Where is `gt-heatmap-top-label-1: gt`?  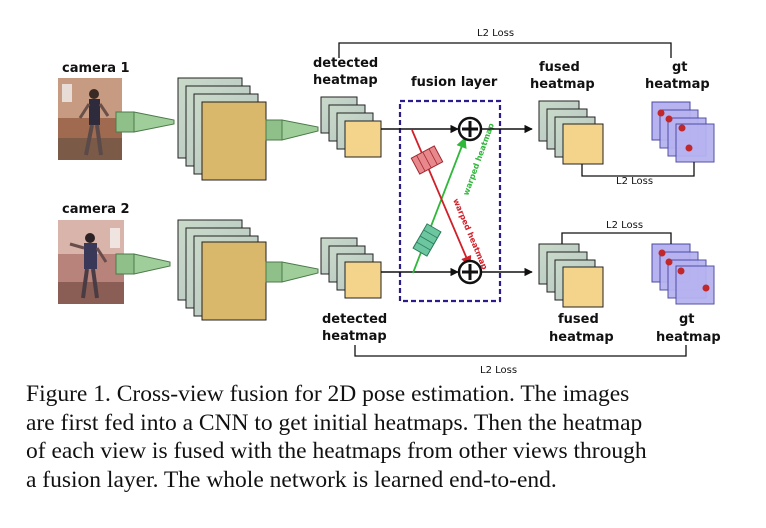 gt-heatmap-top-label-1: gt is located at coordinates (680, 67).